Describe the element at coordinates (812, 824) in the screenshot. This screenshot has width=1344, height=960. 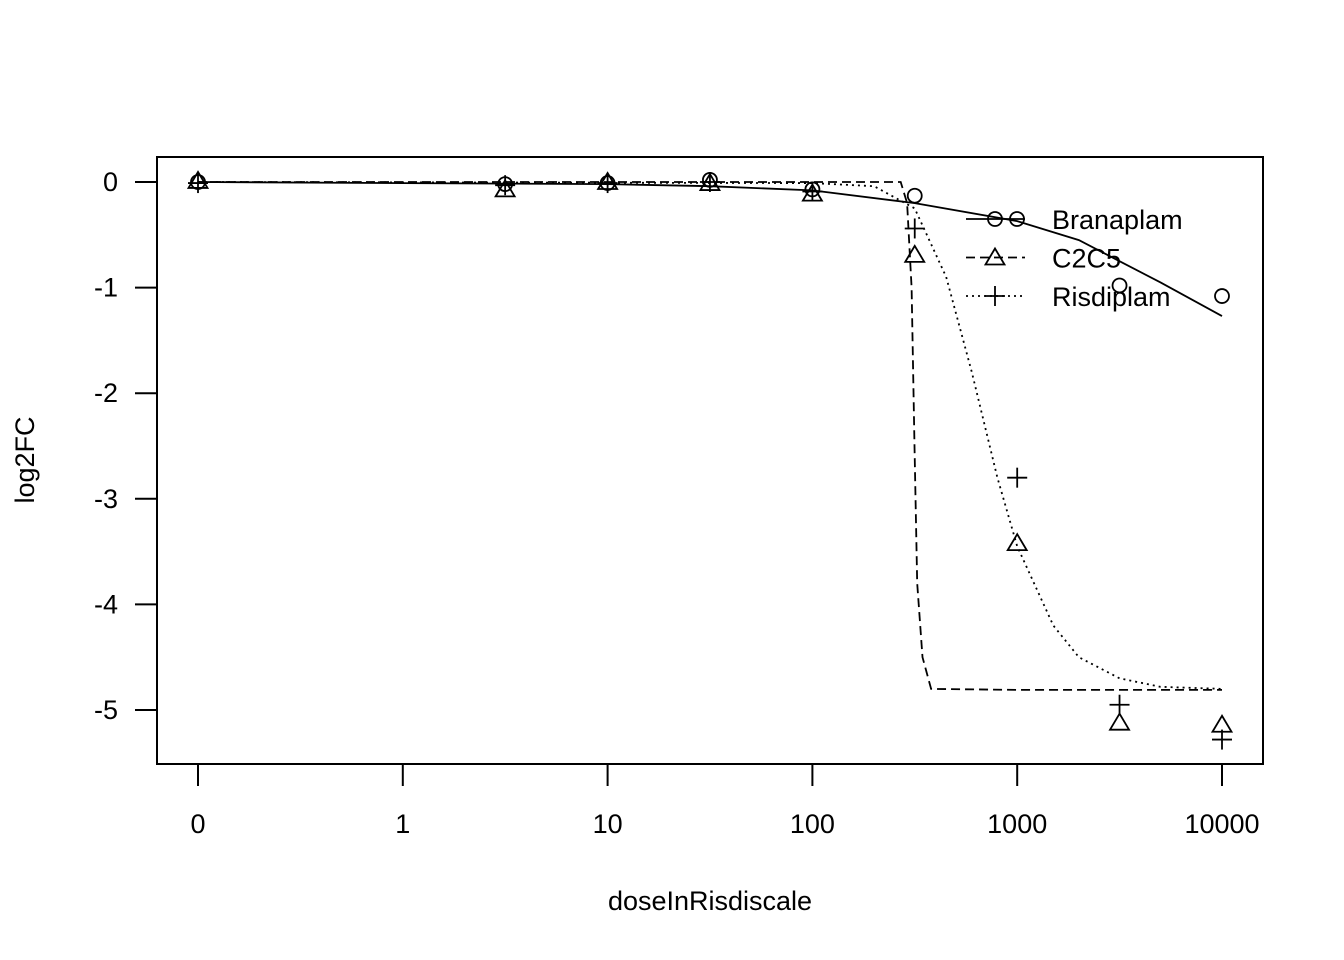
I see `x-tick-label: 100` at that location.